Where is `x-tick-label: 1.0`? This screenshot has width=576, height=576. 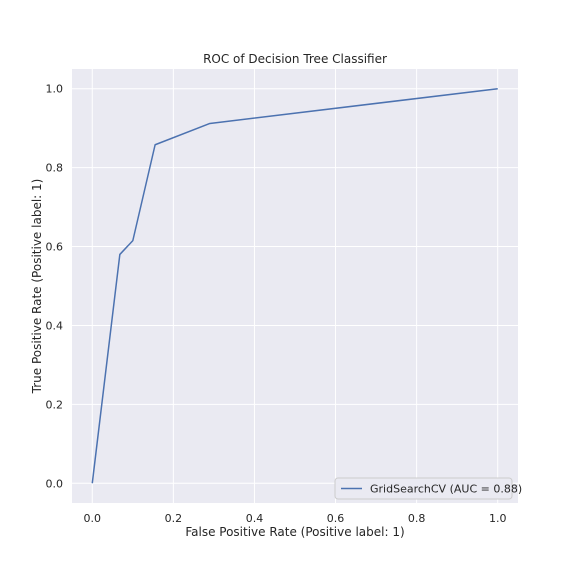
x-tick-label: 1.0 is located at coordinates (498, 518).